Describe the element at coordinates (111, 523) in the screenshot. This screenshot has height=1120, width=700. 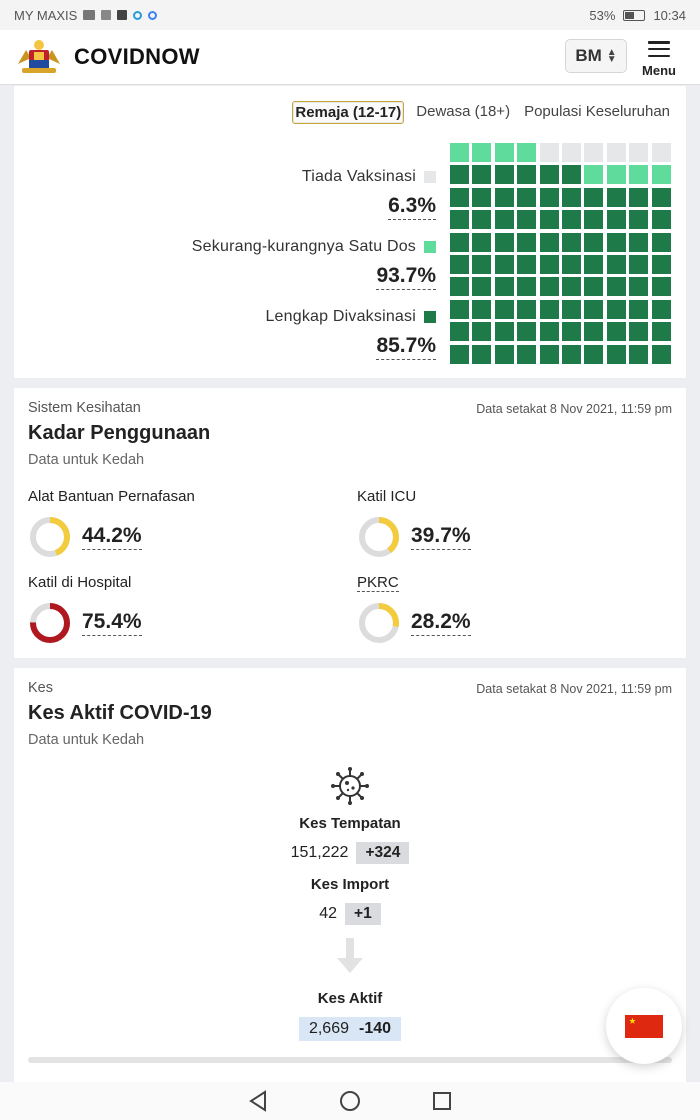
I see `util-ventilator: Alat Bantuan Pernafasan 44.2%` at that location.